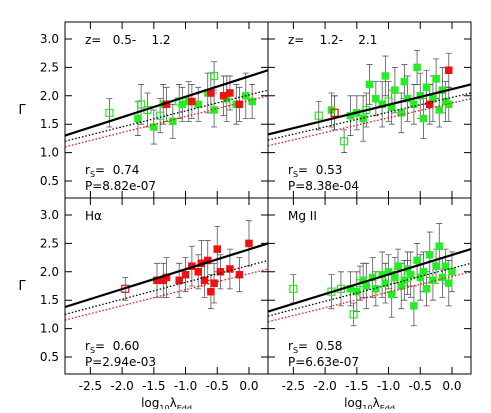 This screenshot has height=413, width=491. I want to click on y-tick-label: 0.5, so click(49, 357).